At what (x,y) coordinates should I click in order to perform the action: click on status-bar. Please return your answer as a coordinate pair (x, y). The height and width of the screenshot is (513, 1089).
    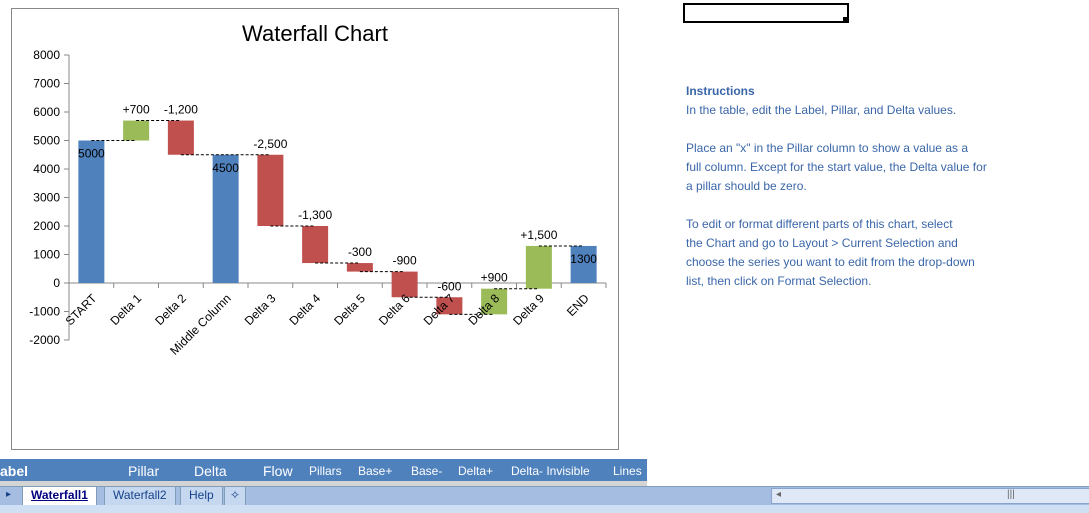
    Looking at the image, I should click on (544, 509).